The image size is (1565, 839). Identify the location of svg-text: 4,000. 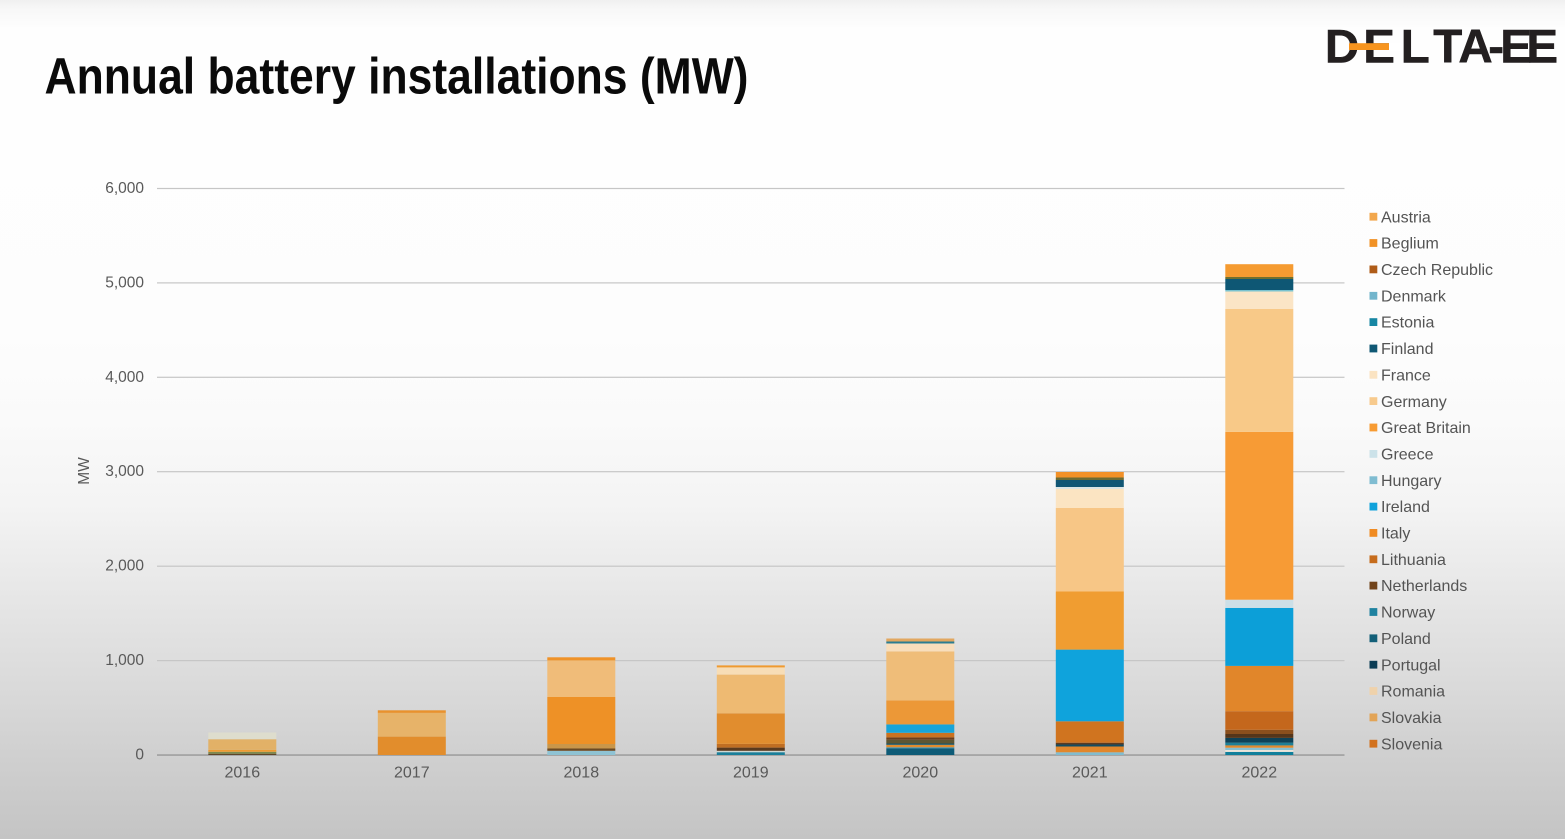
(124, 377).